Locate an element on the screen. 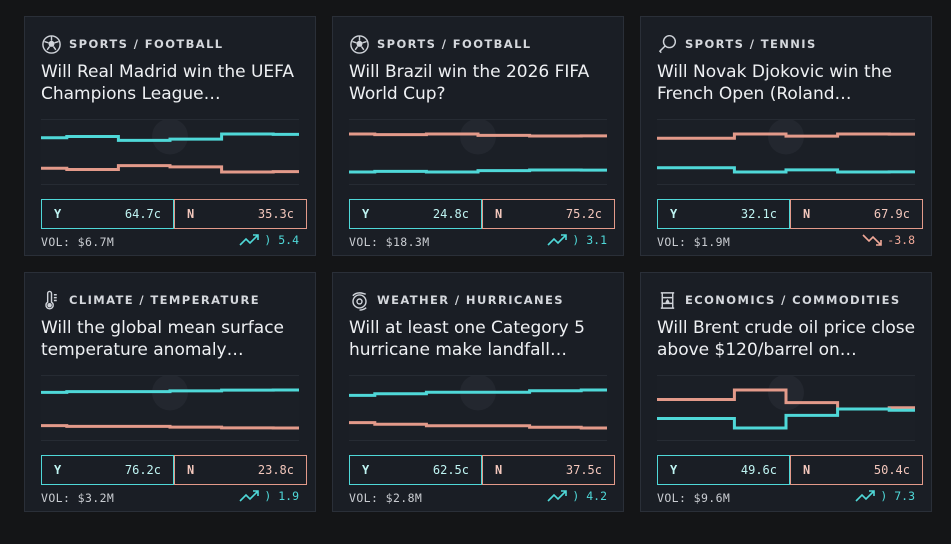 Image resolution: width=951 pixels, height=544 pixels. buy-yes-button: Y 32.1c is located at coordinates (723, 214).